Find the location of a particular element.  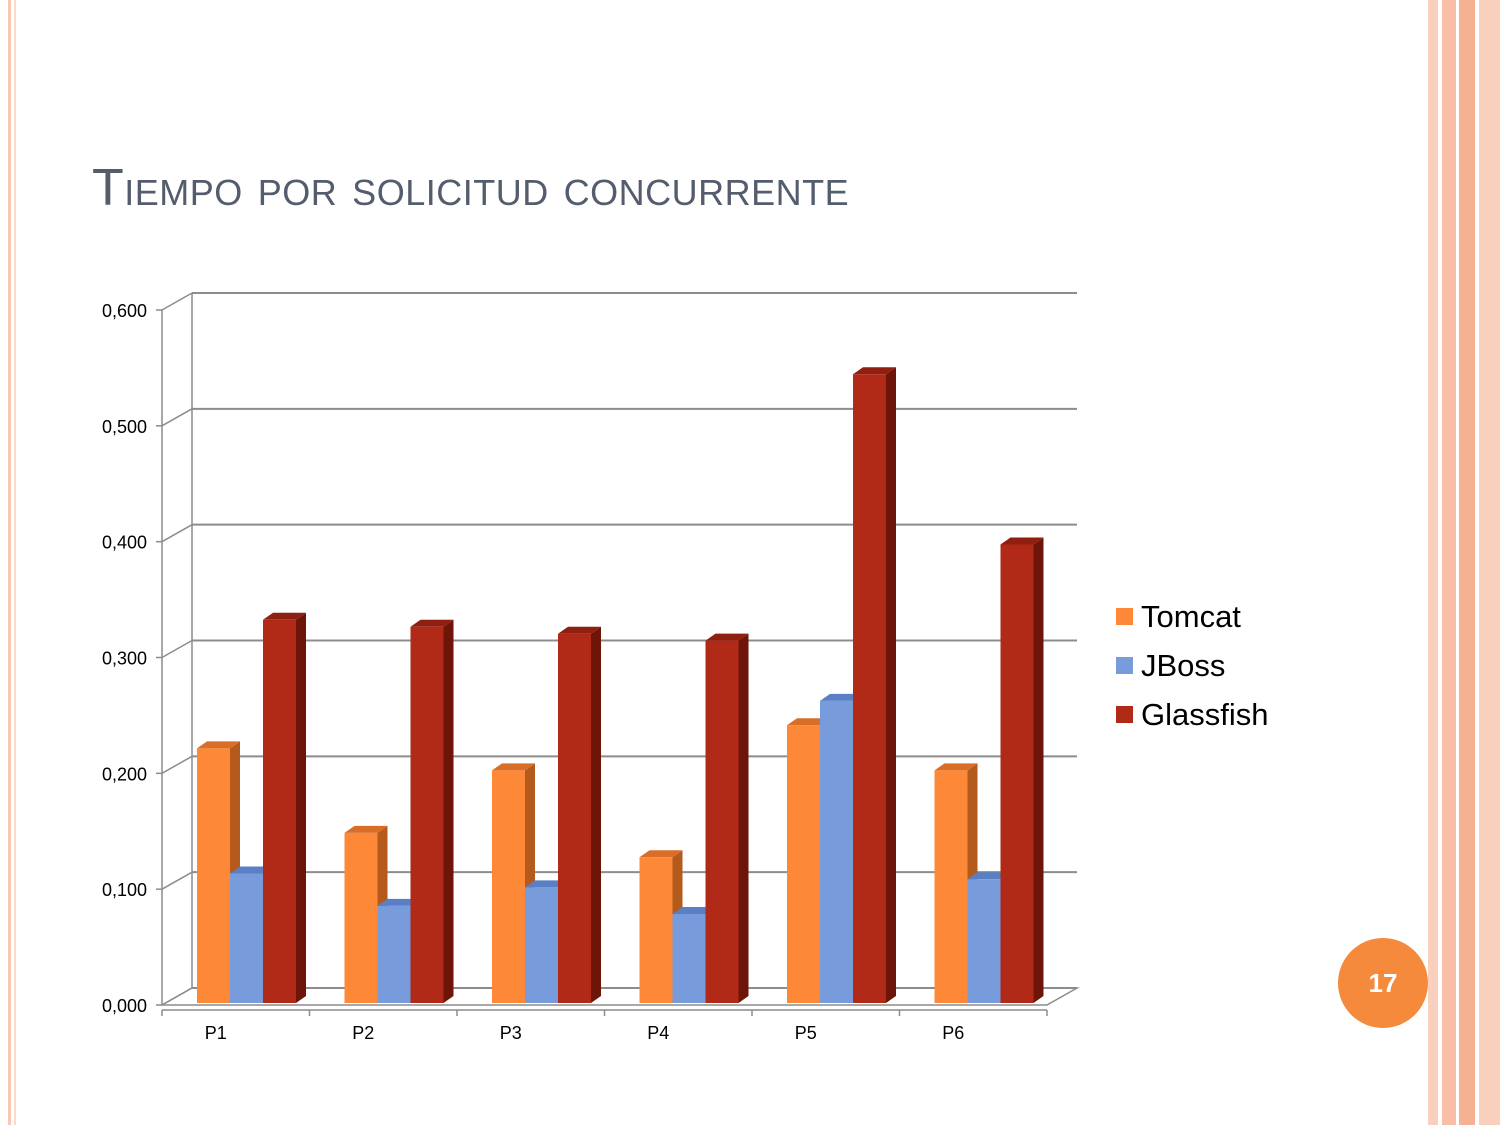

x-tick-label: P3 is located at coordinates (511, 1033).